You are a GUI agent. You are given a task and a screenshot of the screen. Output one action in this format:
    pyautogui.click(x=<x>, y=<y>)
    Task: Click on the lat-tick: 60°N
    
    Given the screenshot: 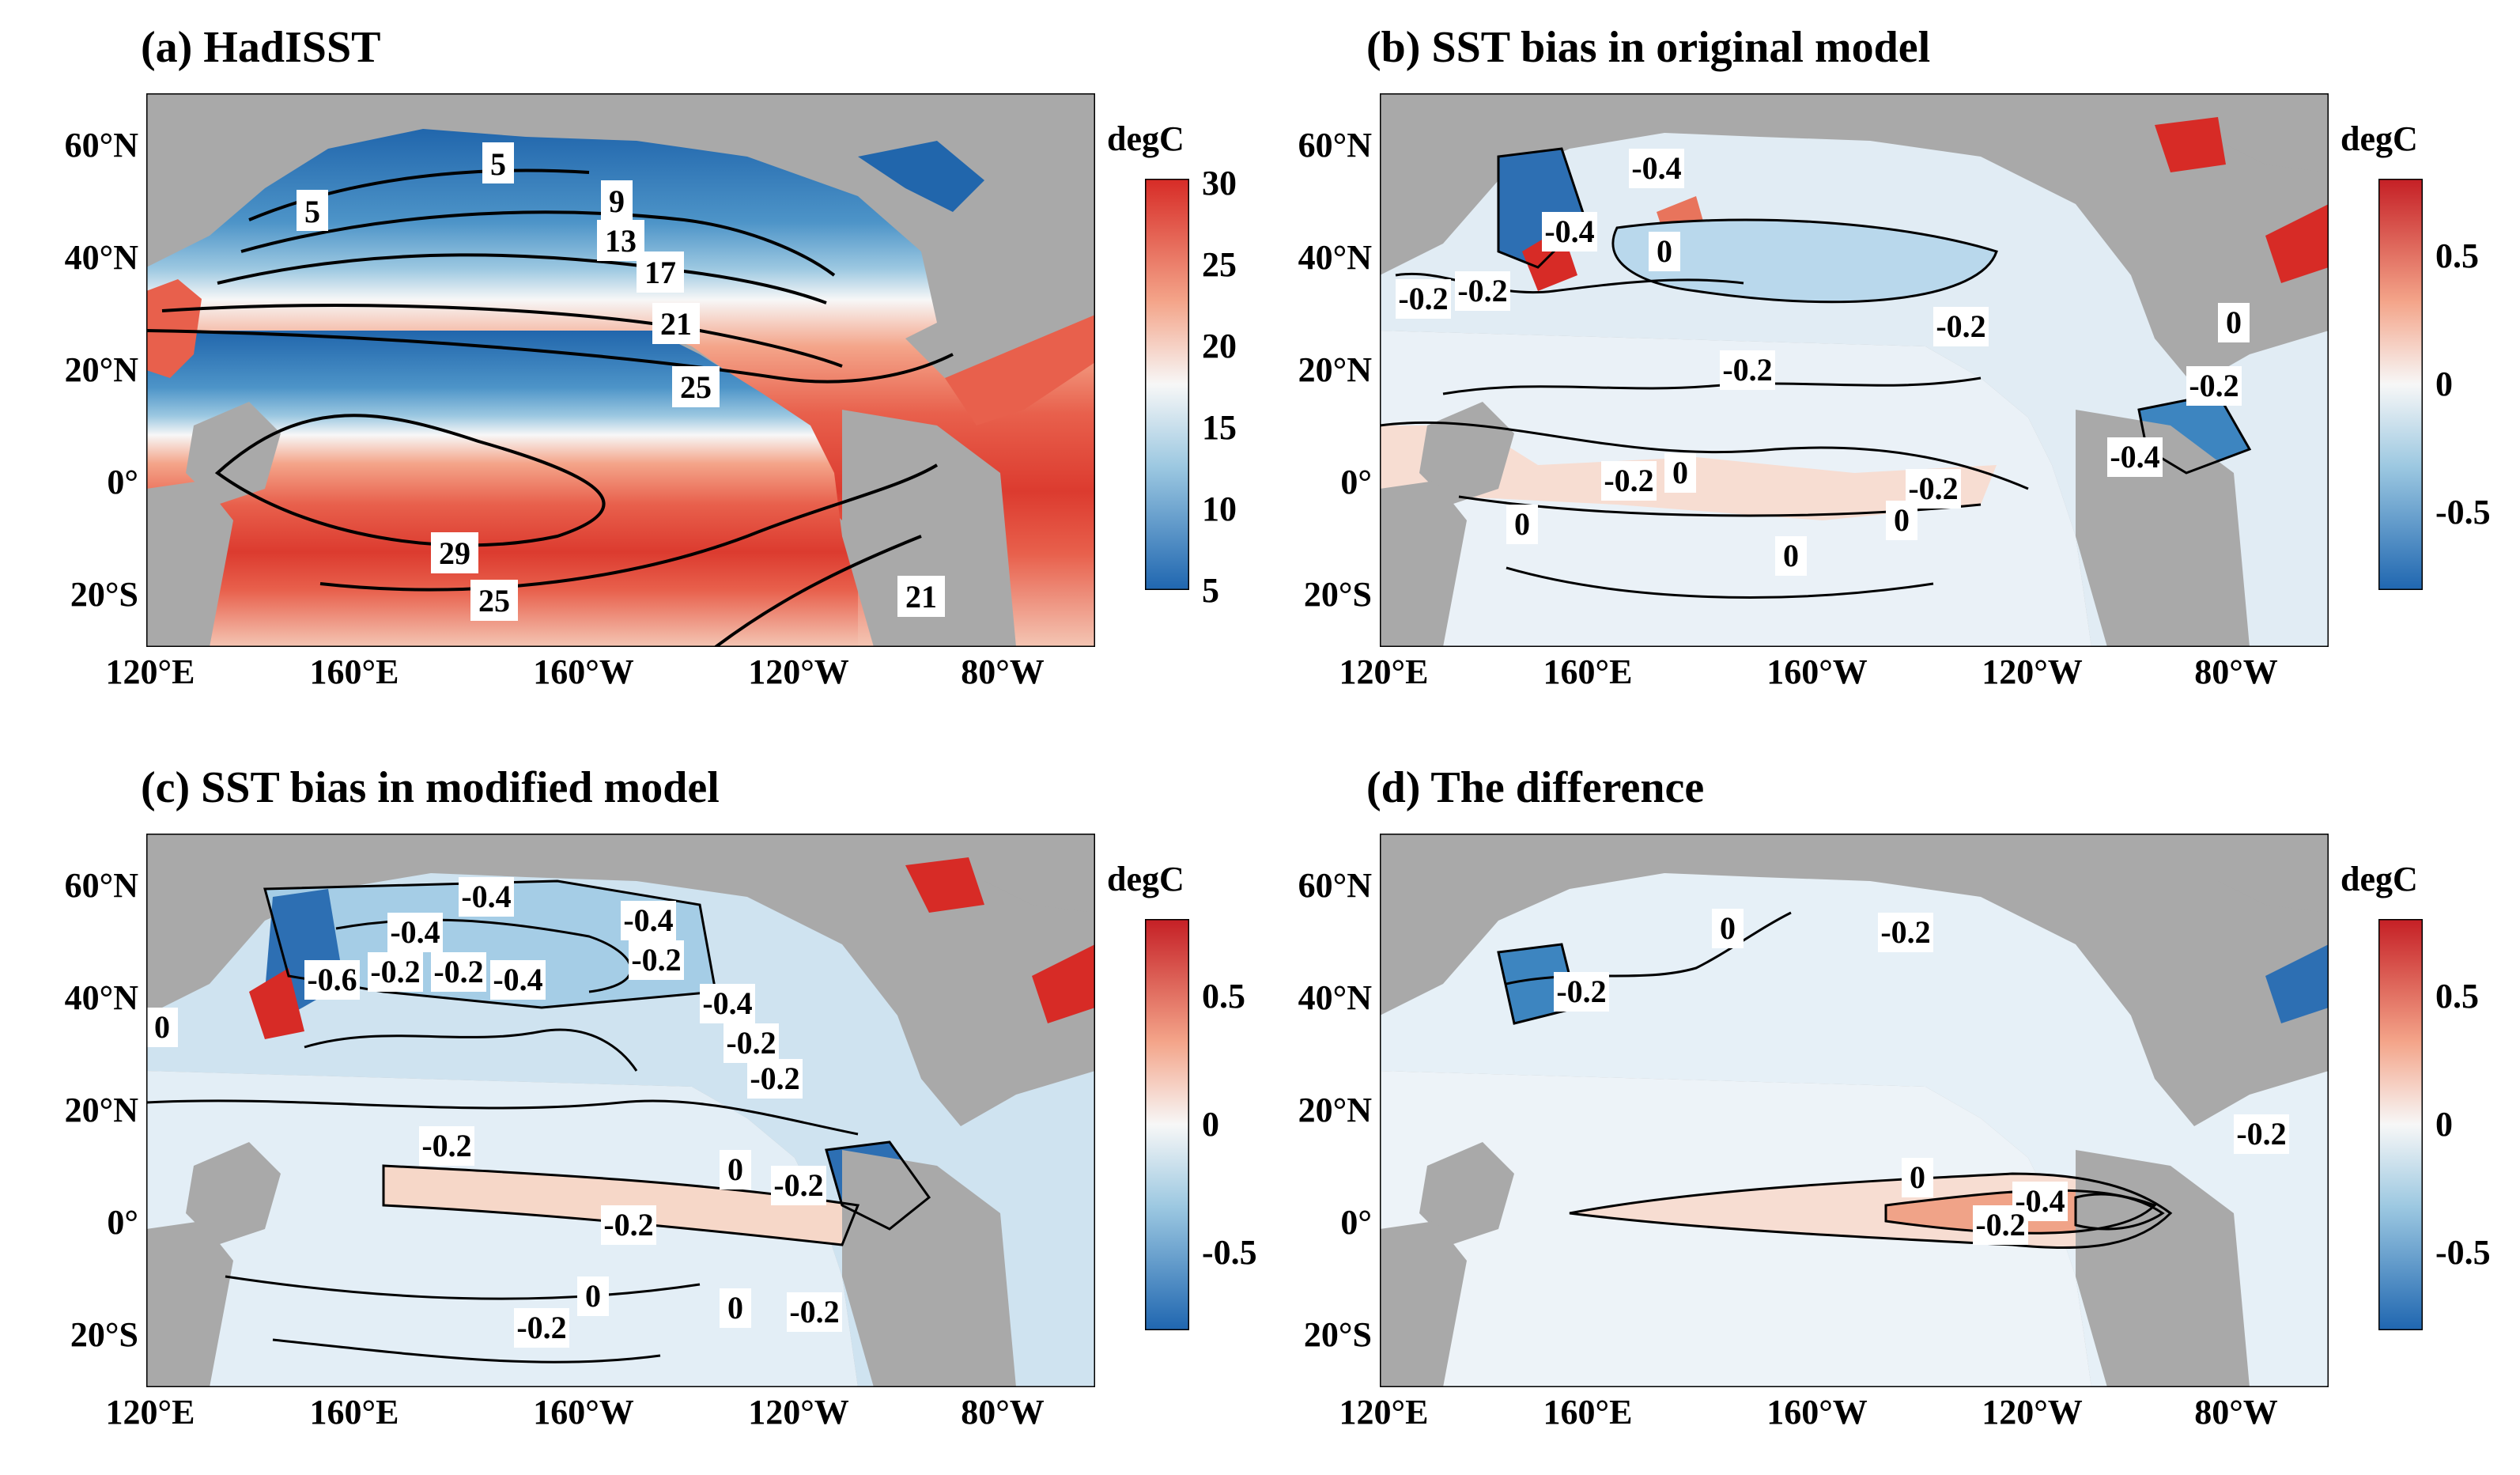 What is the action you would take?
    pyautogui.click(x=1335, y=145)
    